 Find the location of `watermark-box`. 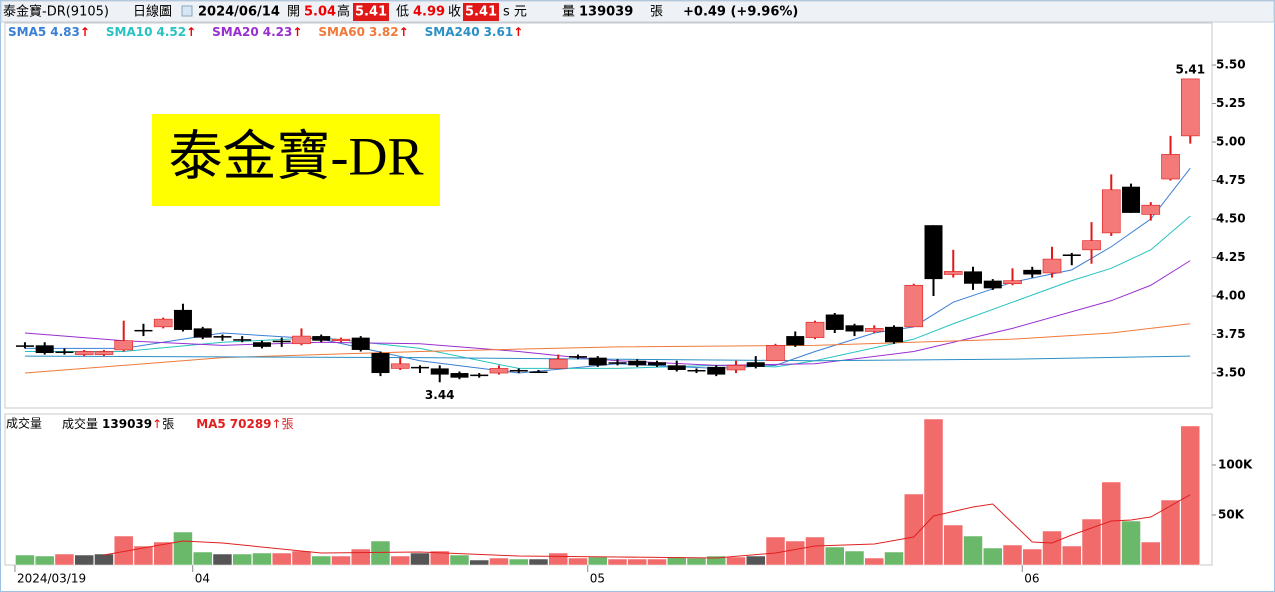

watermark-box is located at coordinates (296, 160).